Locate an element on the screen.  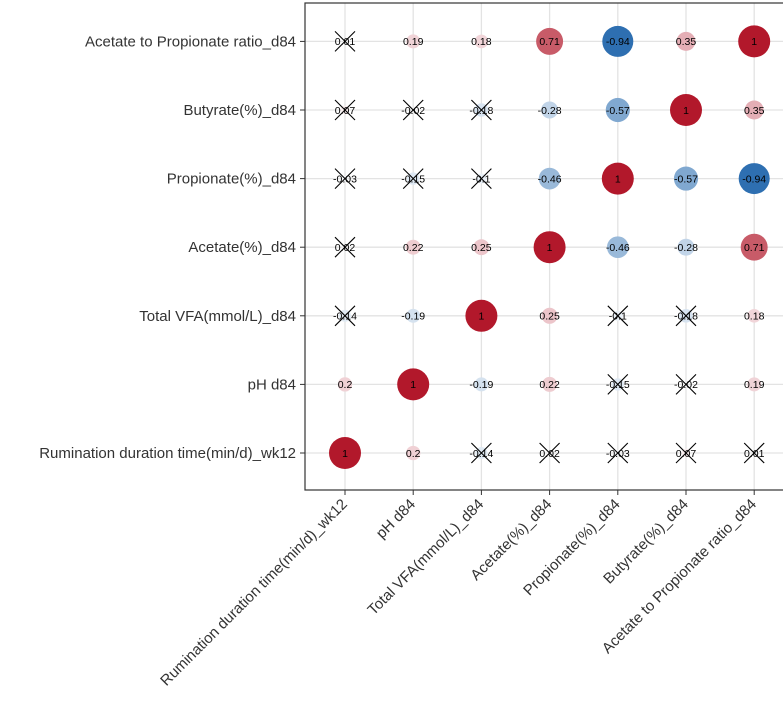
x-axis-tick-label: Rumination duration time(min/d)_wk12 is located at coordinates (254, 593).